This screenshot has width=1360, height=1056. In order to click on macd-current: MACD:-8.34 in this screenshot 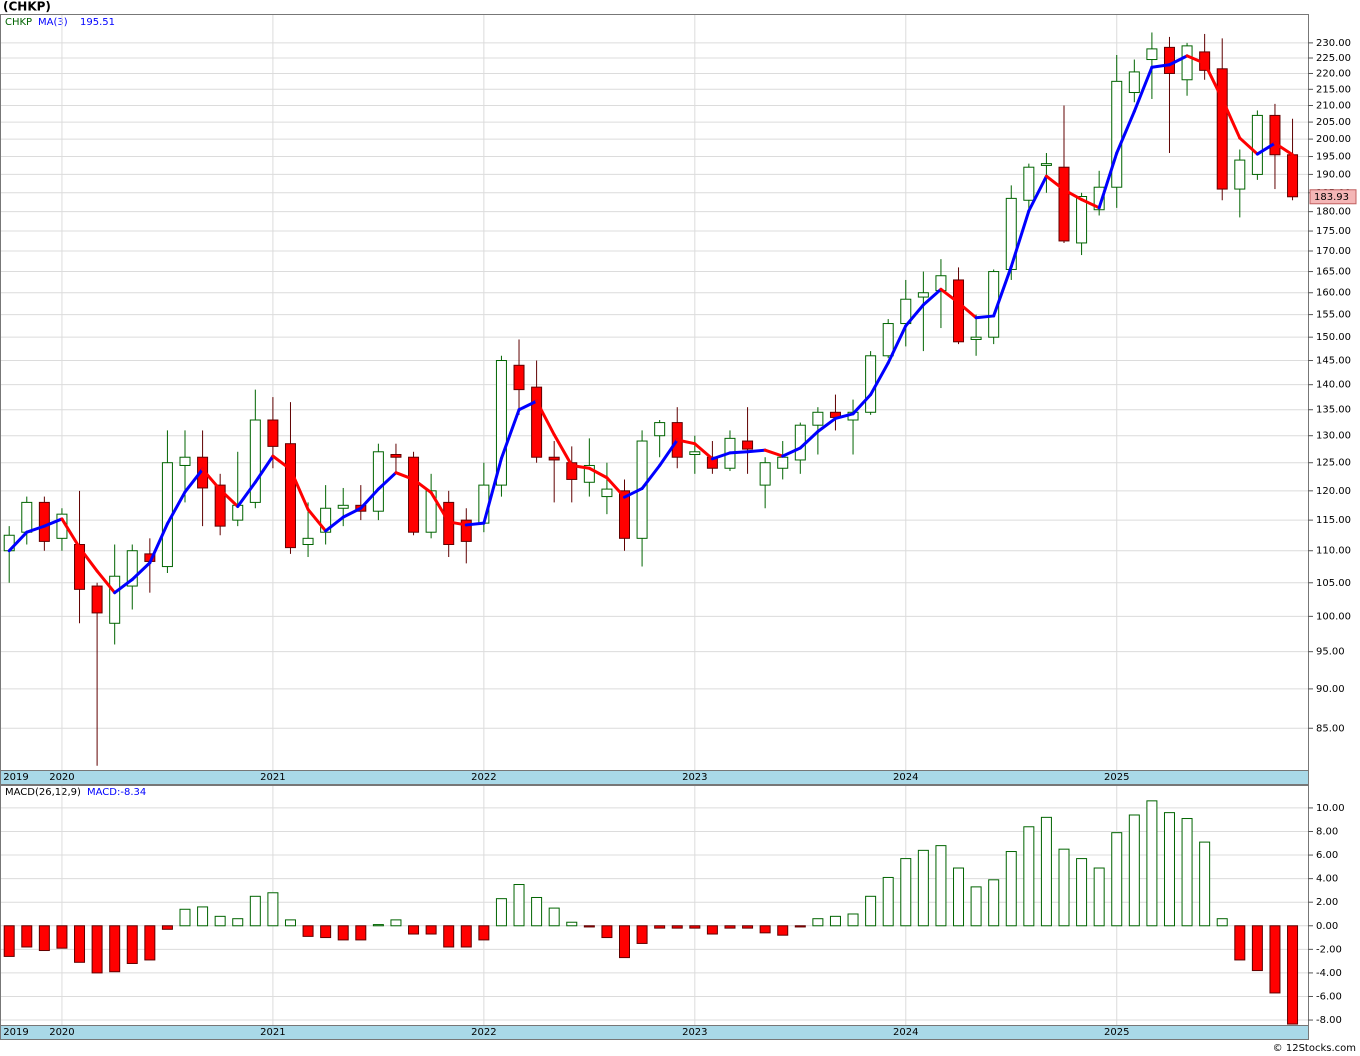, I will do `click(116, 792)`.